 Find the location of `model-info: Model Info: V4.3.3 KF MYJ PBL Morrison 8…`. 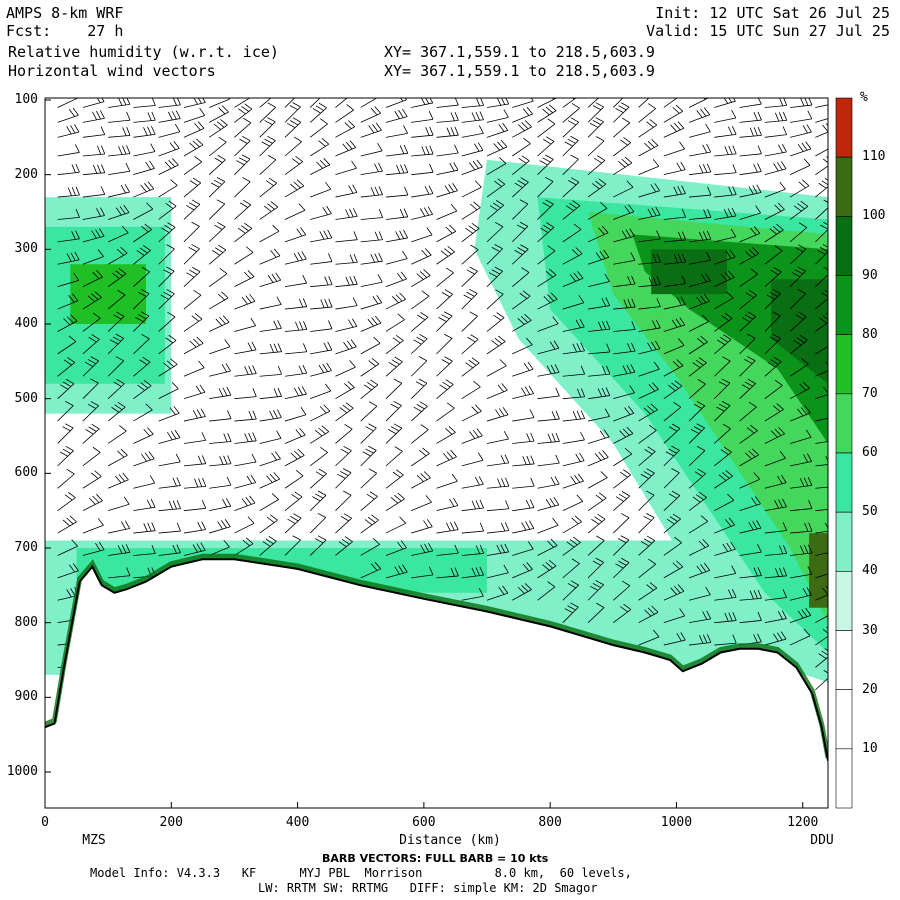

model-info: Model Info: V4.3.3 KF MYJ PBL Morrison 8… is located at coordinates (361, 873).